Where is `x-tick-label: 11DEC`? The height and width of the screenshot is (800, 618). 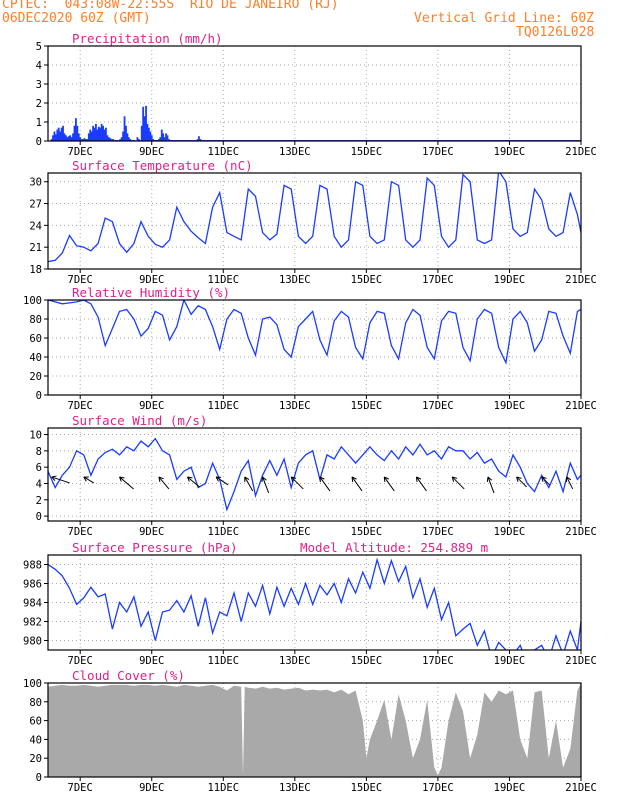 x-tick-label: 11DEC is located at coordinates (223, 788).